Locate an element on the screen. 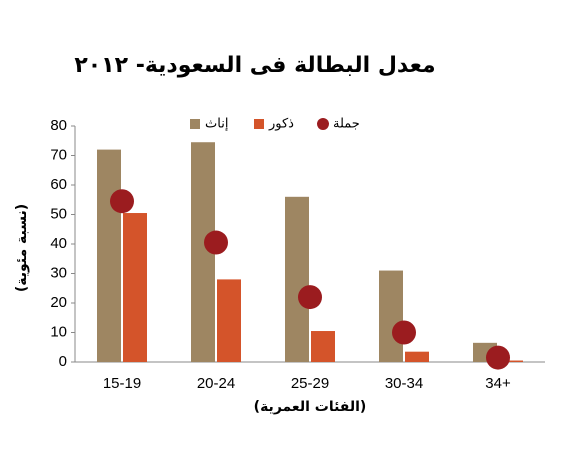 This screenshot has height=453, width=570. legend-label: ذكور is located at coordinates (281, 124).